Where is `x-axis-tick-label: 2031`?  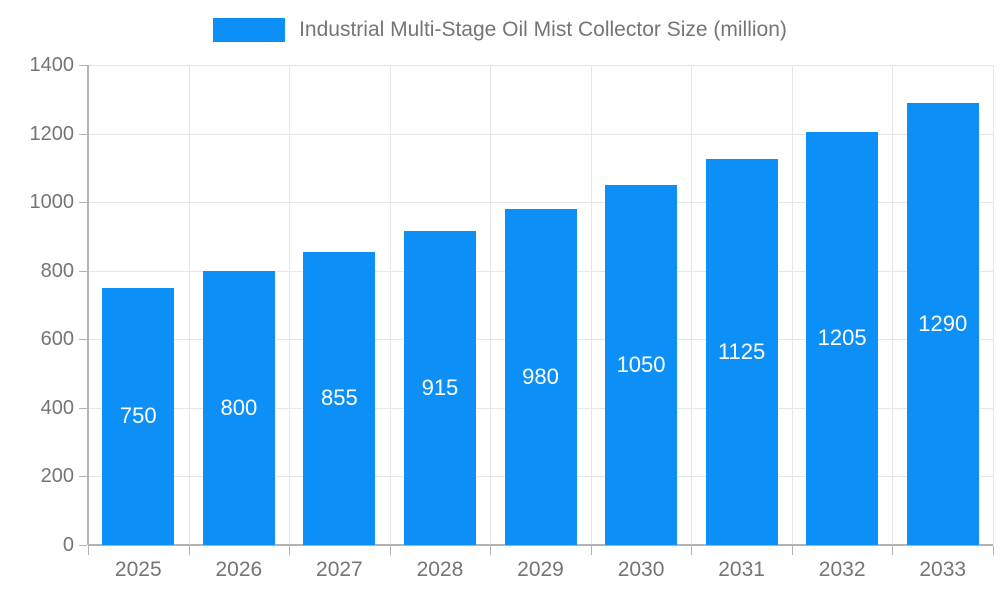 x-axis-tick-label: 2031 is located at coordinates (741, 569).